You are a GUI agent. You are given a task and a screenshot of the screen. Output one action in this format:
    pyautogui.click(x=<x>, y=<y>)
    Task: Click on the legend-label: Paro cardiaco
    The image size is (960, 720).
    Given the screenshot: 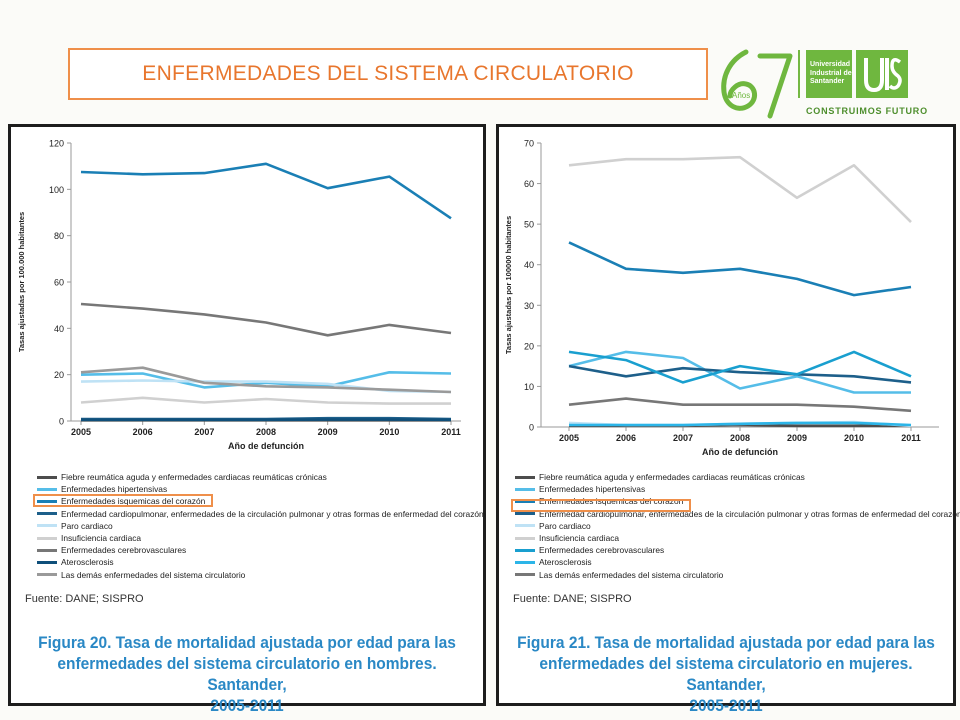 What is the action you would take?
    pyautogui.click(x=87, y=525)
    